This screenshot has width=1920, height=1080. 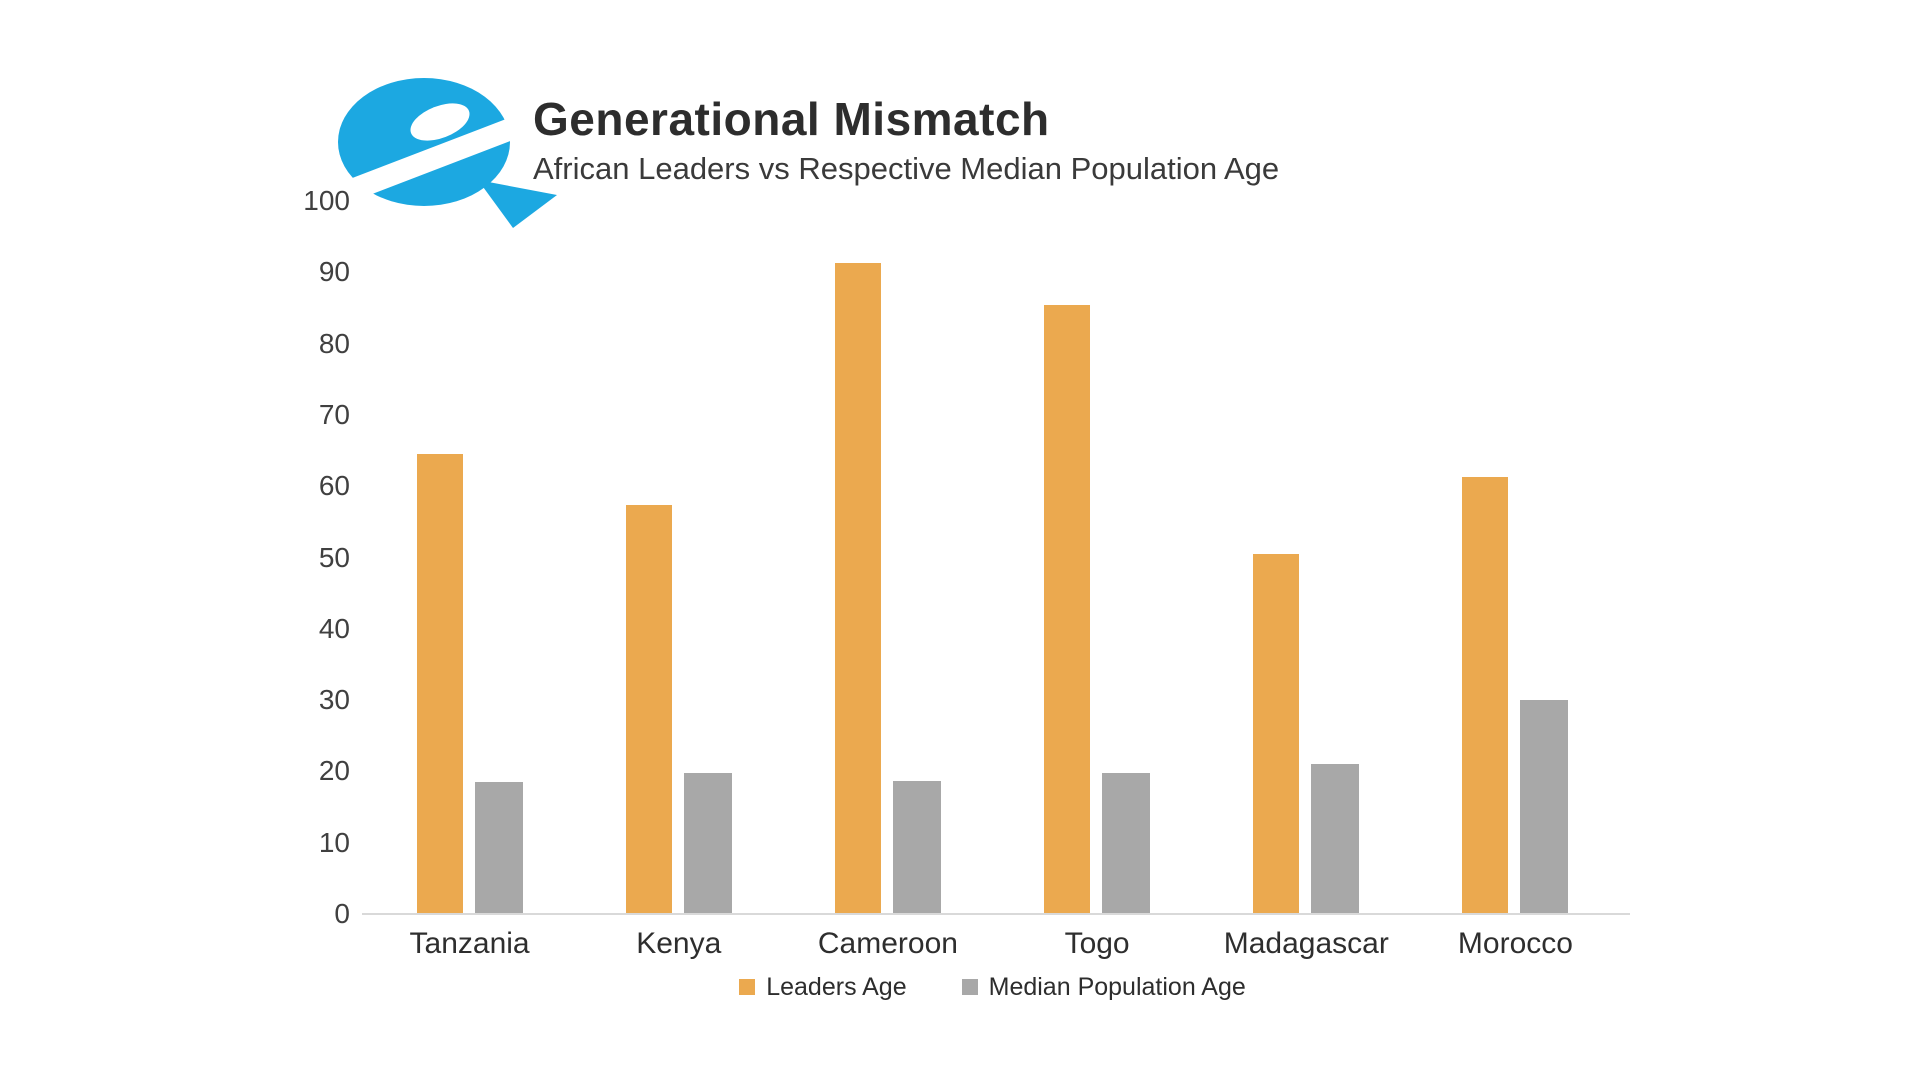 What do you see at coordinates (334, 700) in the screenshot?
I see `y-tick-label-30: 30` at bounding box center [334, 700].